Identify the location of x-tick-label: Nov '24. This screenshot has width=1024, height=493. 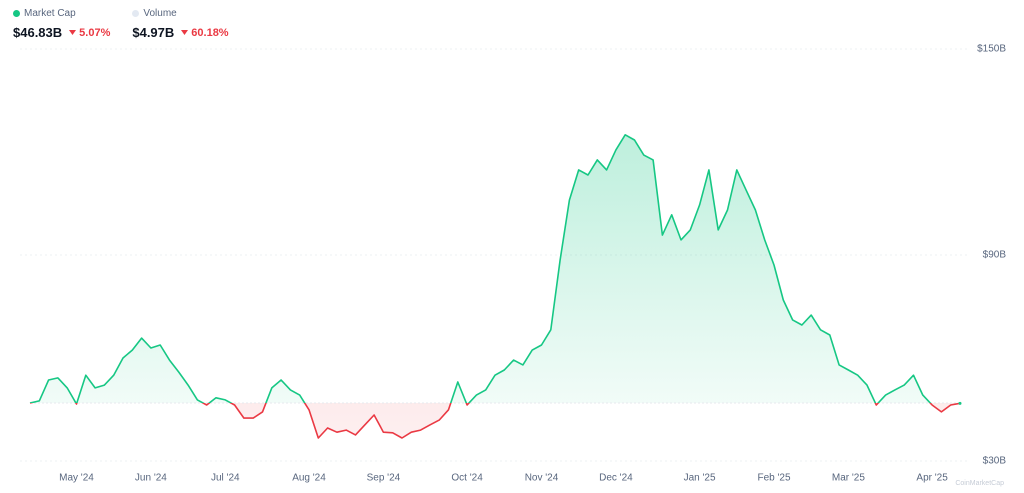
(542, 478).